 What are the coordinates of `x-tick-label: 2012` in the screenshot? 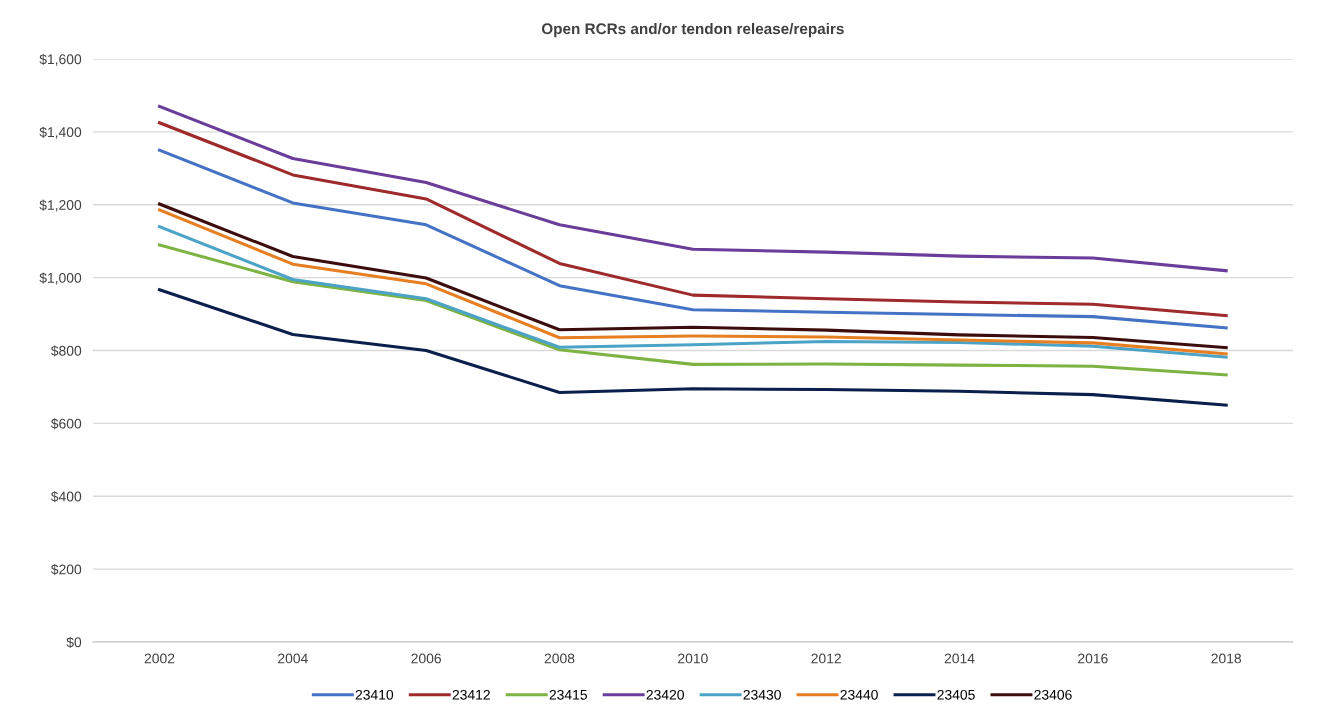 It's located at (826, 658).